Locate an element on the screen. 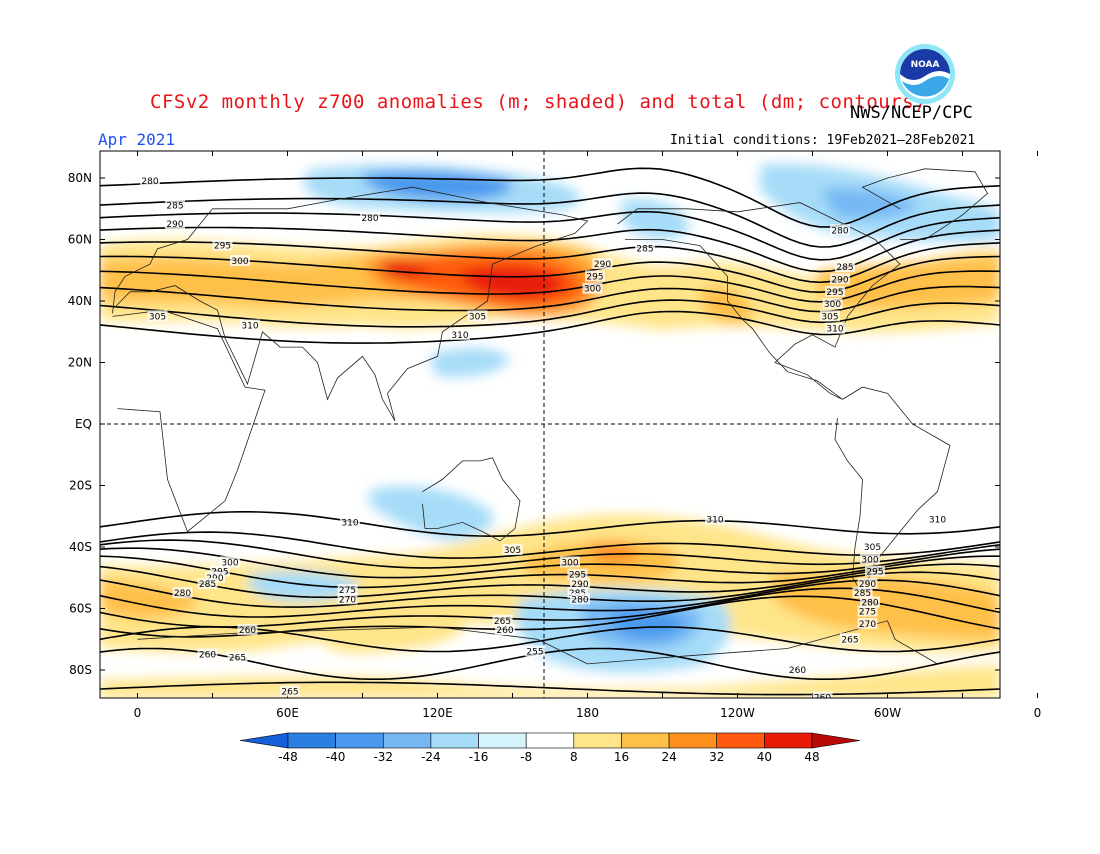  color-bar: -48 -40 -32 -24 -16 -8 8 16 24 32 40 48 is located at coordinates (550, 748).